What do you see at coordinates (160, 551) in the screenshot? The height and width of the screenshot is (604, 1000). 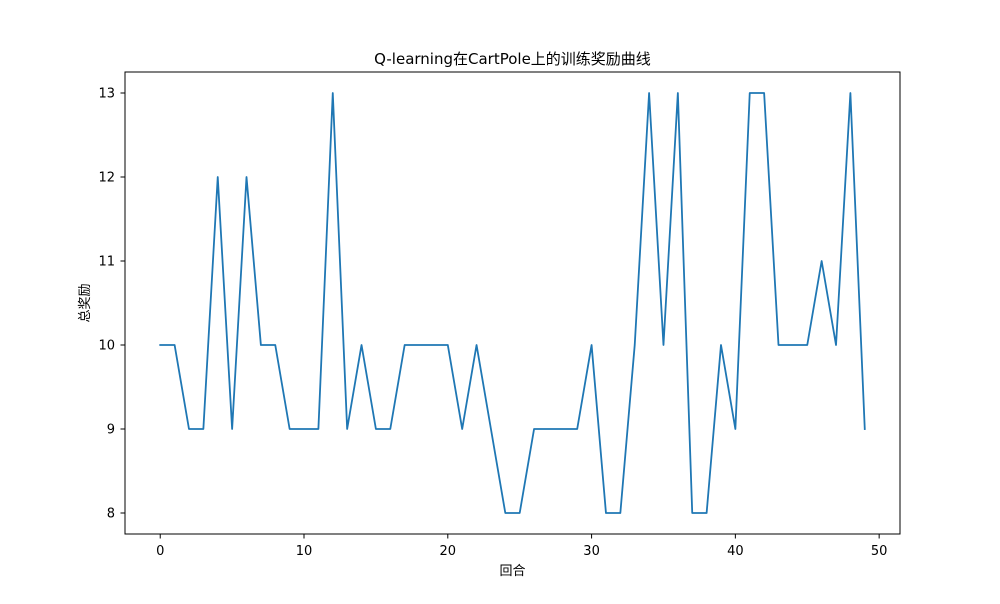 I see `x-tick-label: 0` at bounding box center [160, 551].